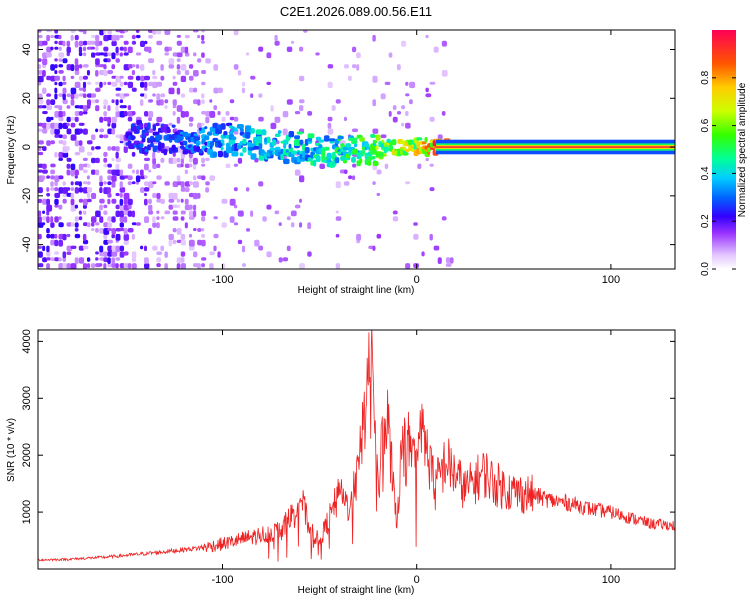  What do you see at coordinates (11, 150) in the screenshot?
I see `spectrogram-y-label: Frequency (Hz)` at bounding box center [11, 150].